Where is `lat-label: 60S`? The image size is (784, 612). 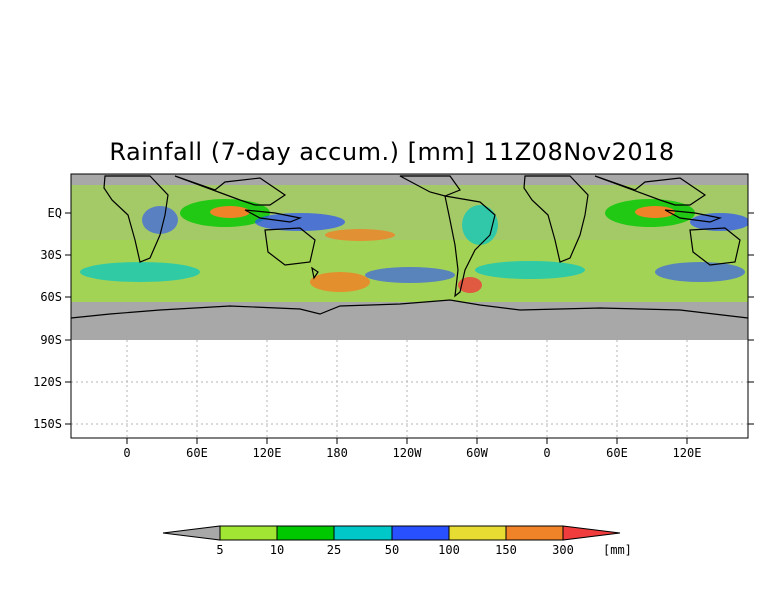
lat-label: 60S is located at coordinates (51, 297).